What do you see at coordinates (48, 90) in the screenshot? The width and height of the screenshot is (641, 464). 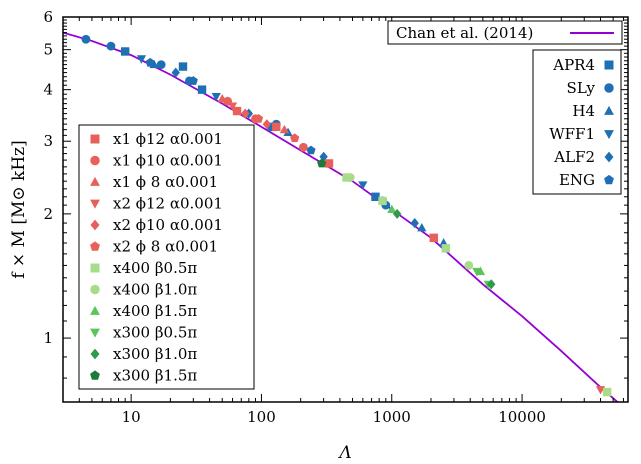 I see `y-tick-label: 4` at bounding box center [48, 90].